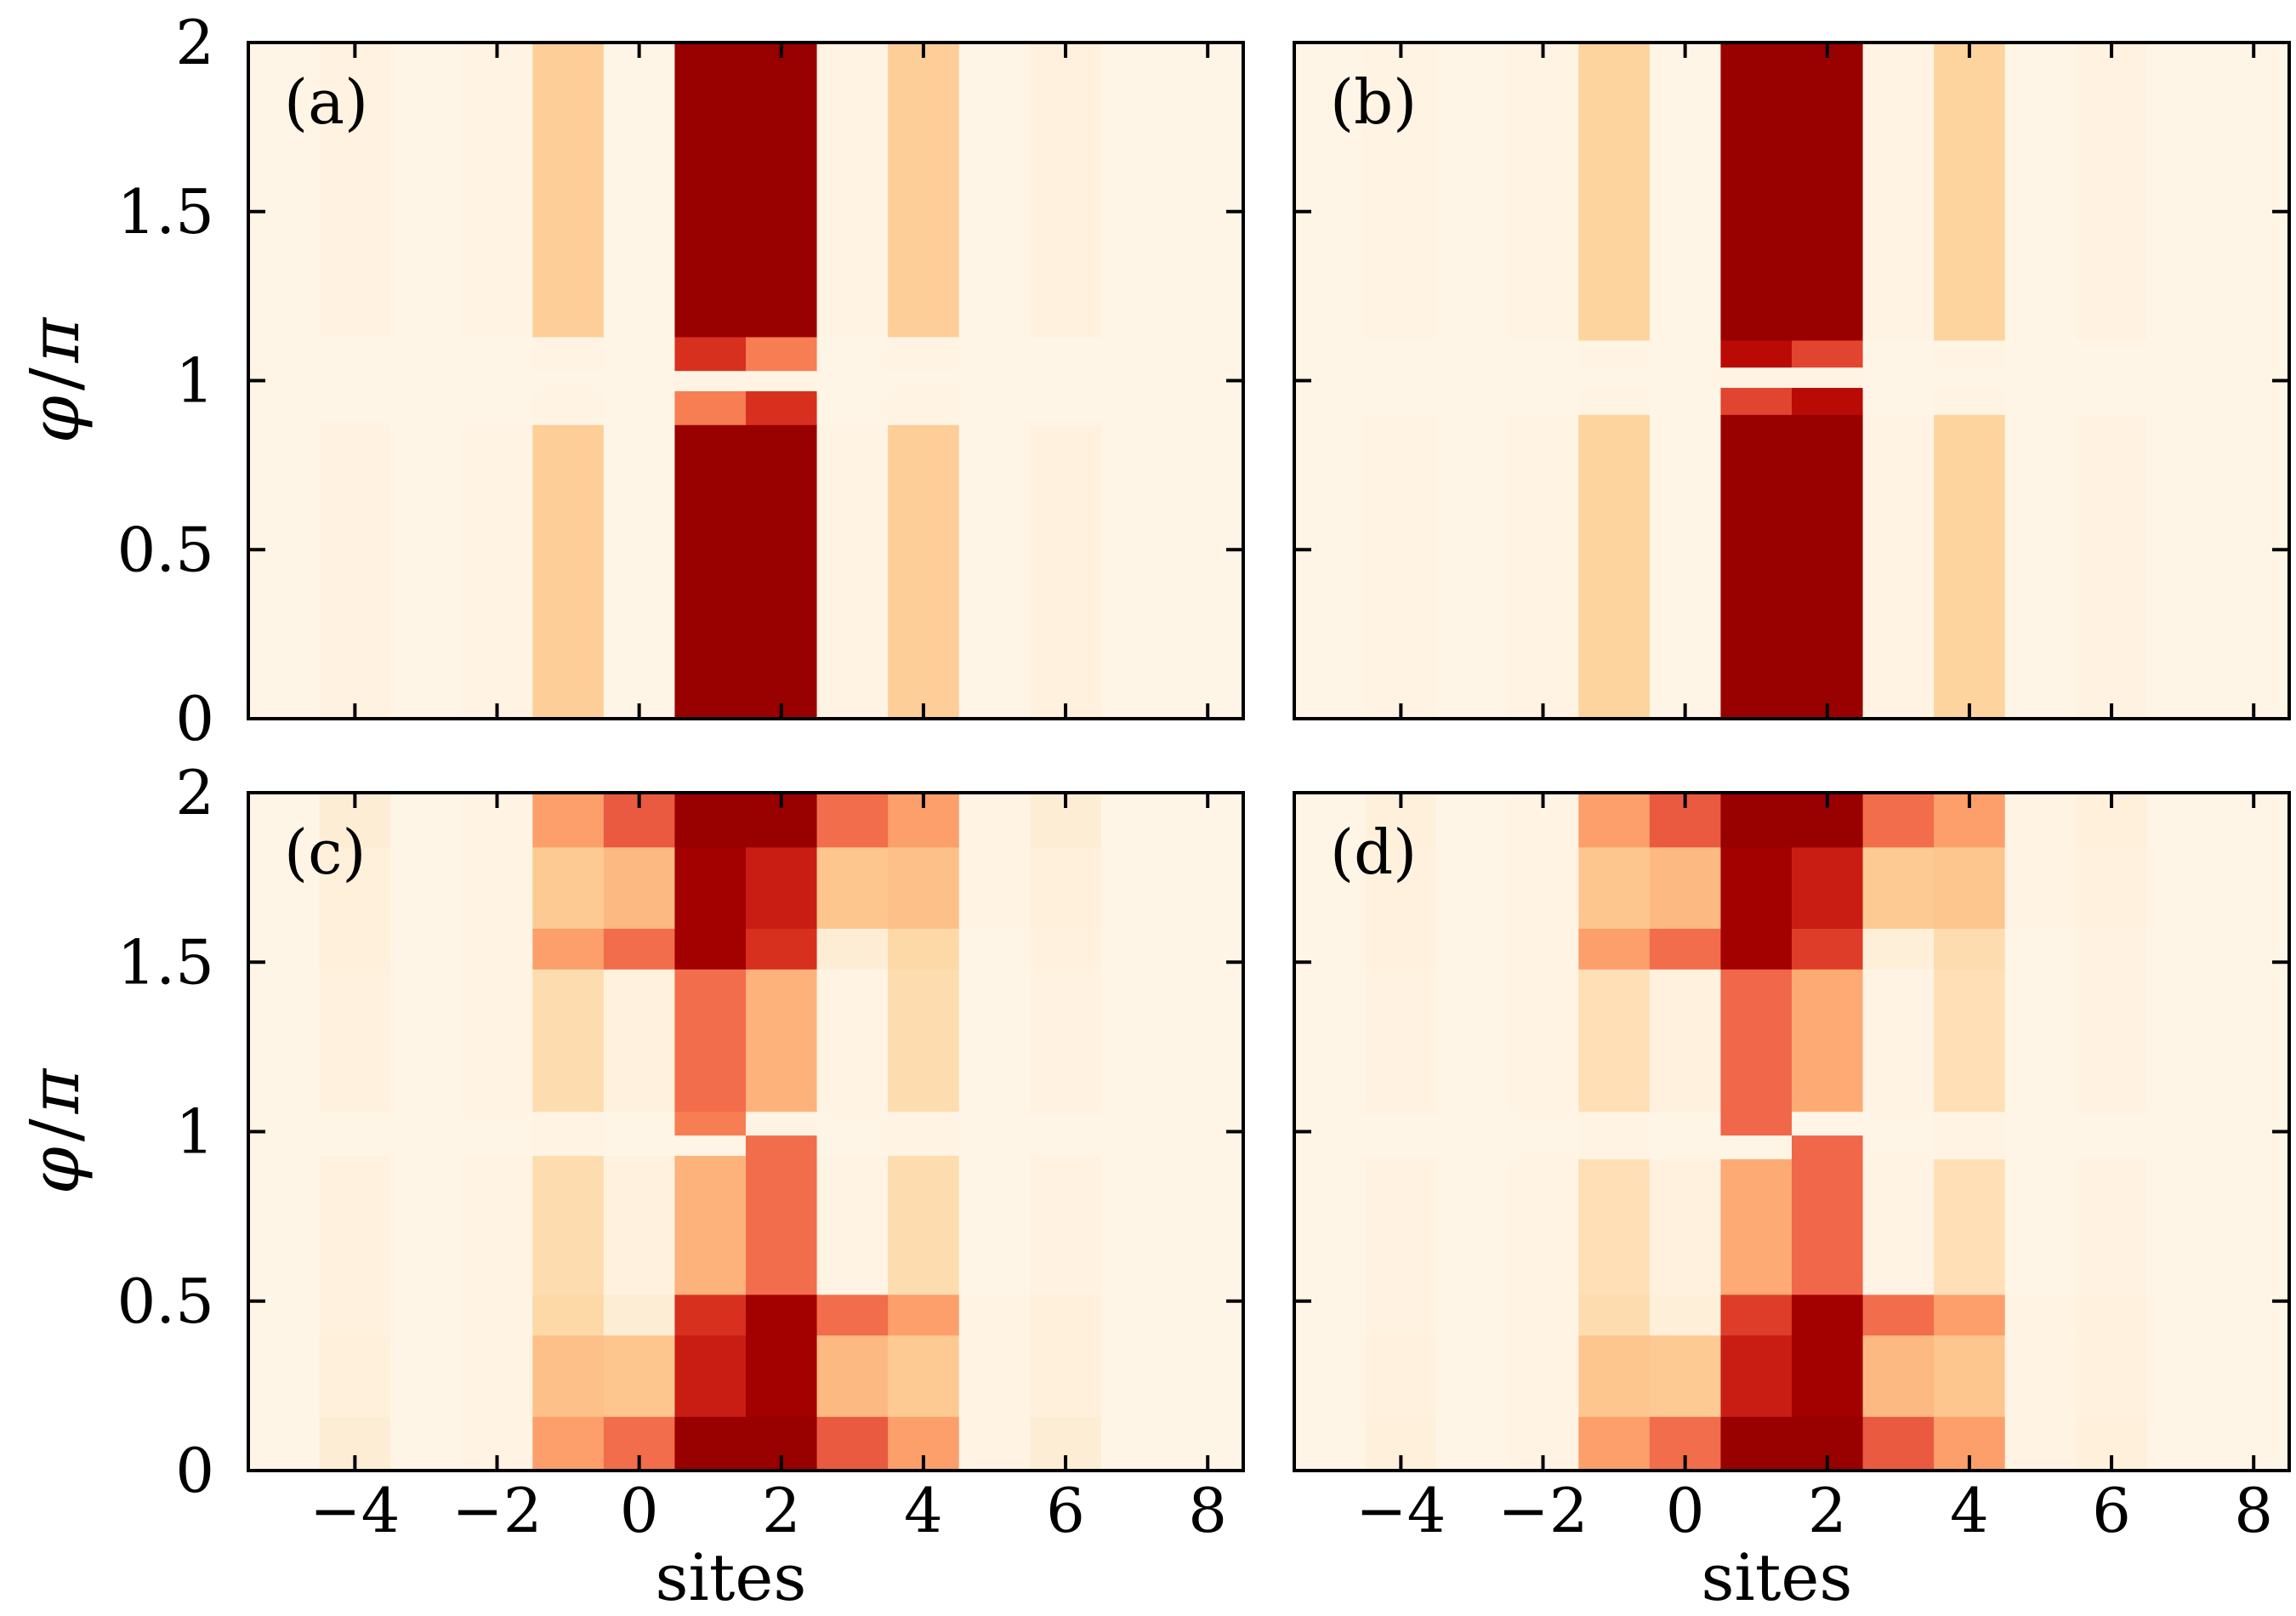 Image resolution: width=2296 pixels, height=1616 pixels. I want to click on panel-label: (b), so click(1373, 102).